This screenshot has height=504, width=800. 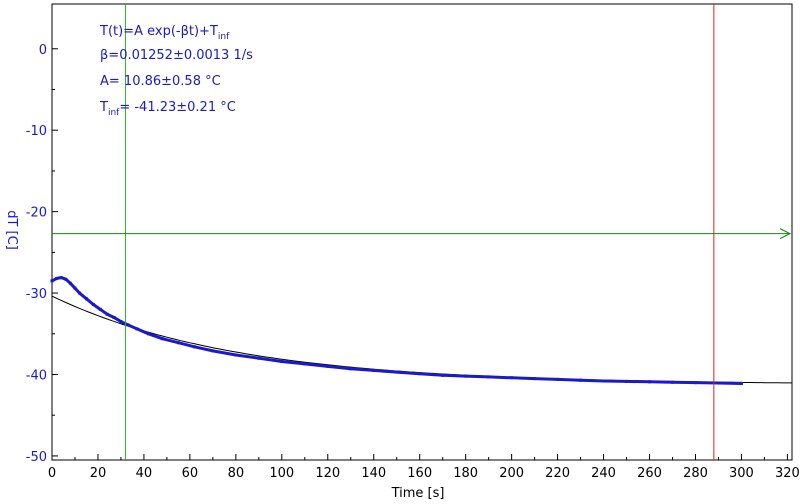 I want to click on x-tick-label: 0, so click(x=52, y=473).